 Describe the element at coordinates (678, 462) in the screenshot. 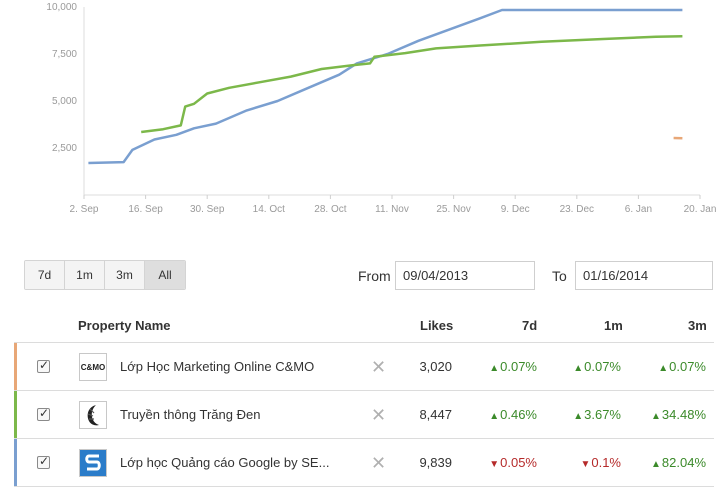

I see `change-3m: 82.04%` at that location.